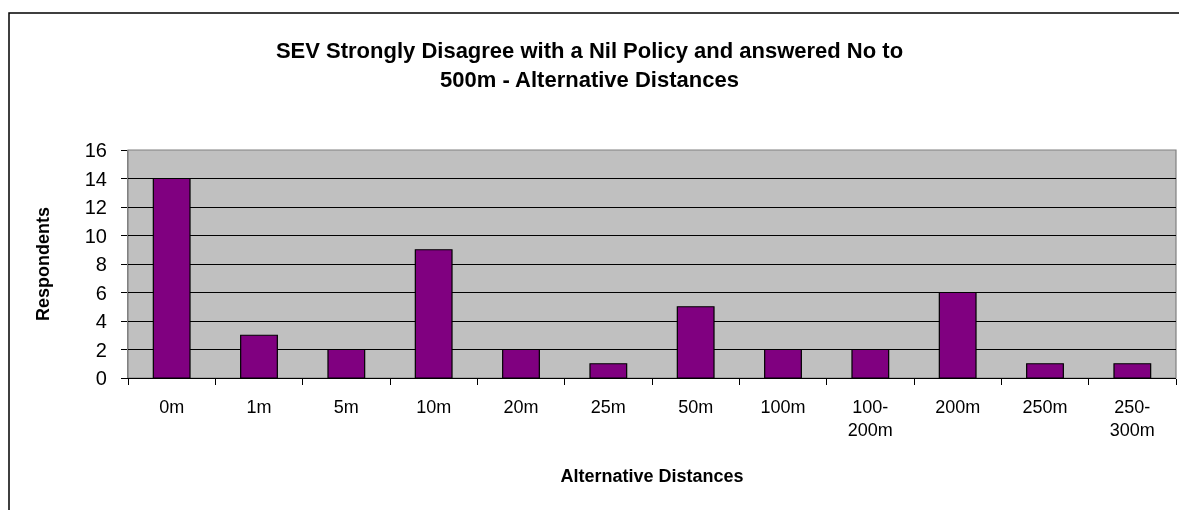  I want to click on x-tick-label: 1m, so click(259, 406).